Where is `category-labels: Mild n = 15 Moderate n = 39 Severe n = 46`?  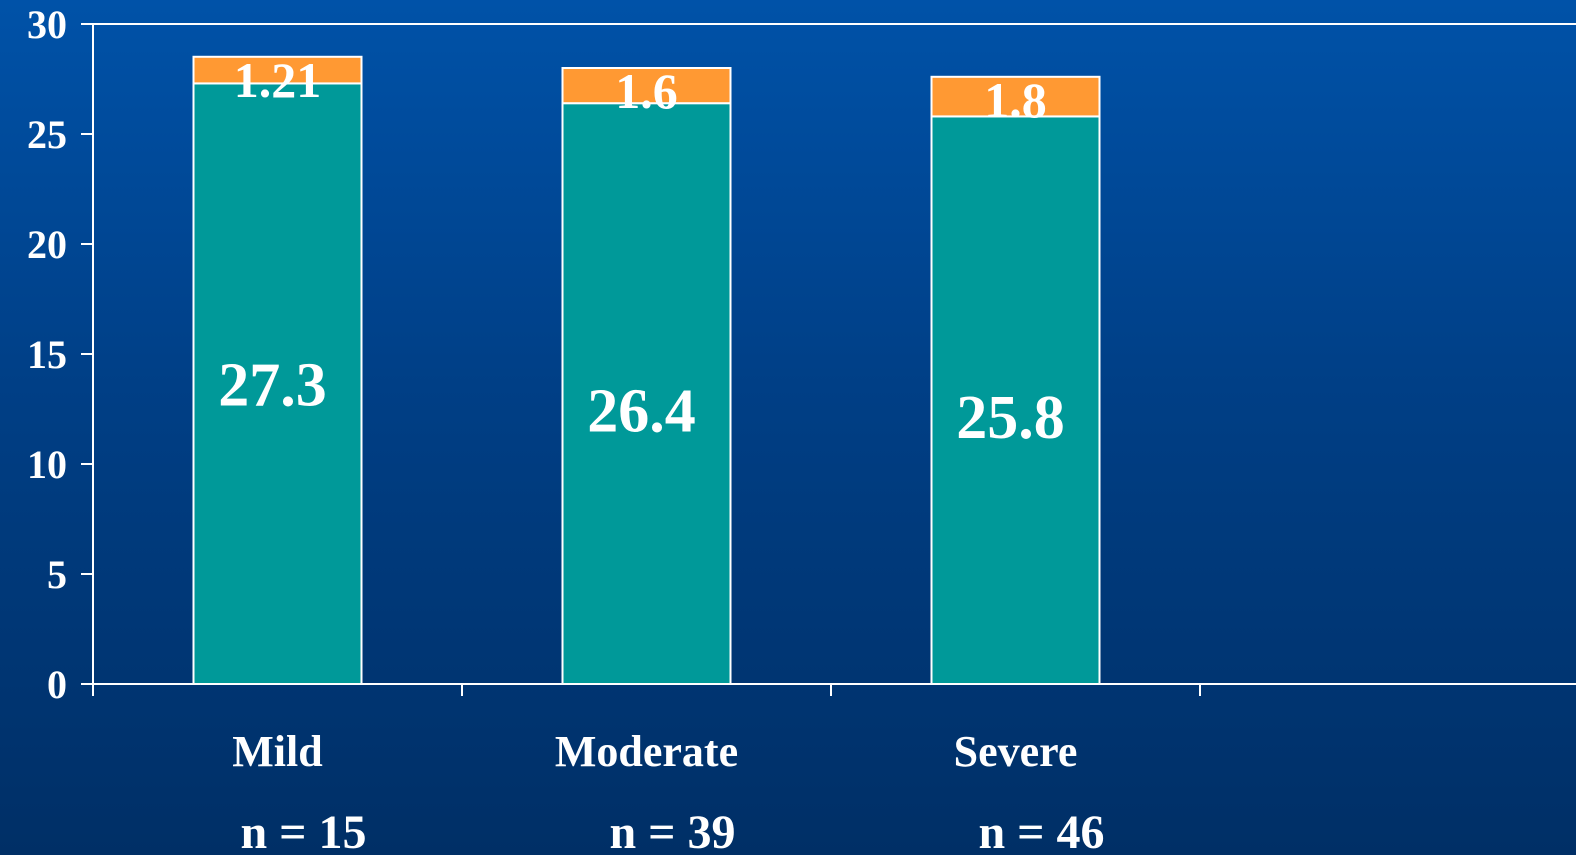
category-labels: Mild n = 15 Moderate n = 39 Severe n = 46 is located at coordinates (668, 791).